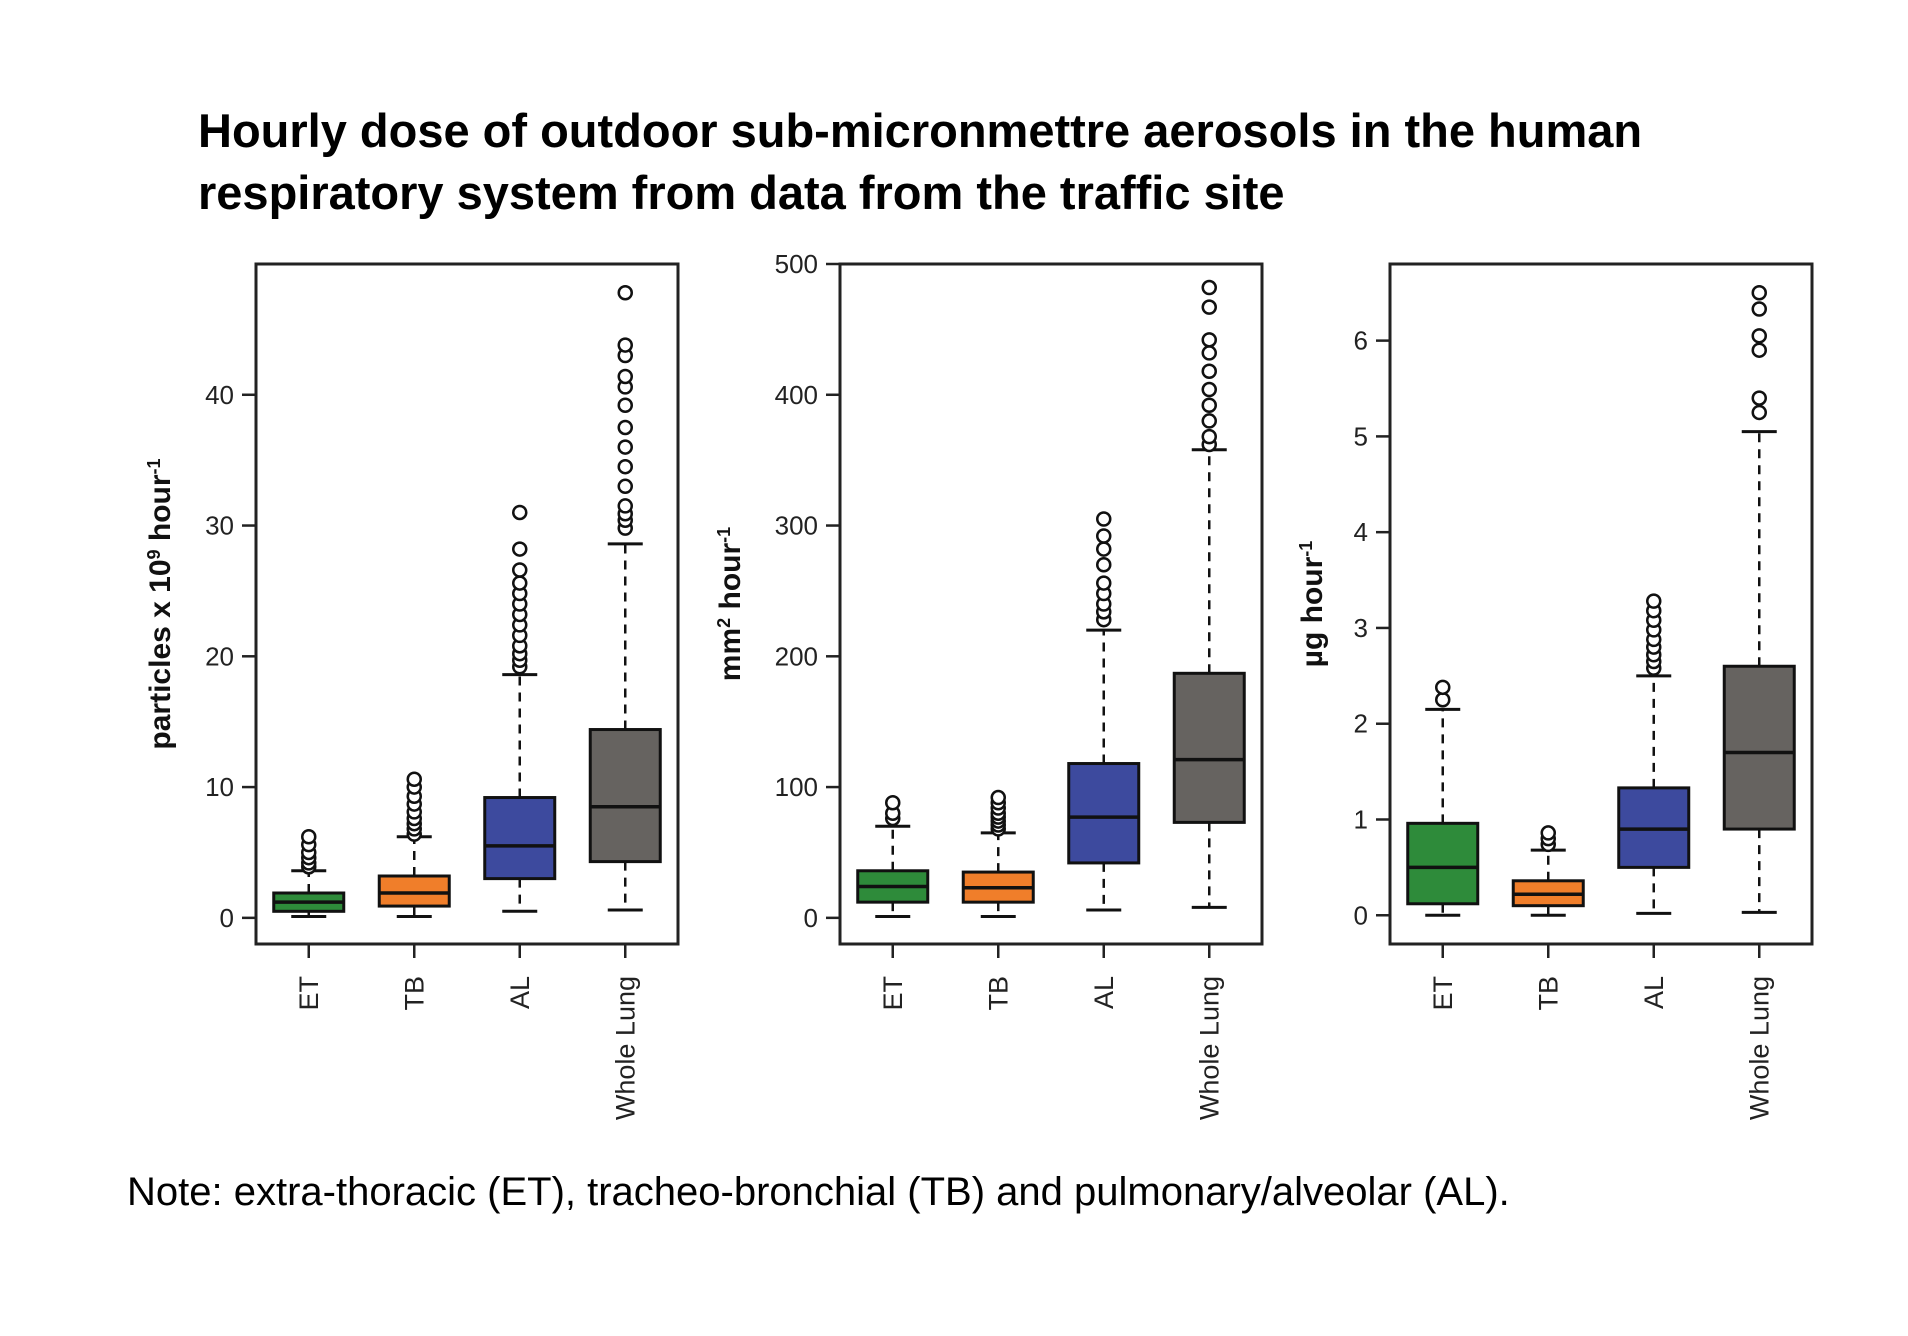 The height and width of the screenshot is (1336, 1908). Describe the element at coordinates (160, 654) in the screenshot. I see `y-axis-label-part: particles x 10` at that location.